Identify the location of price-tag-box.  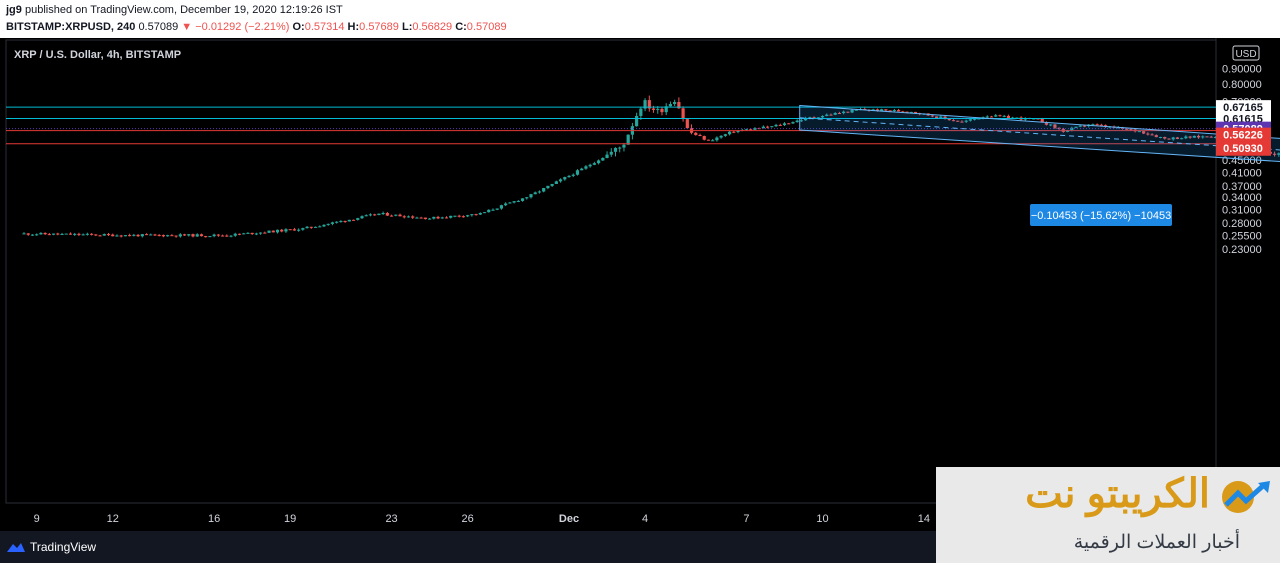
(1243, 108).